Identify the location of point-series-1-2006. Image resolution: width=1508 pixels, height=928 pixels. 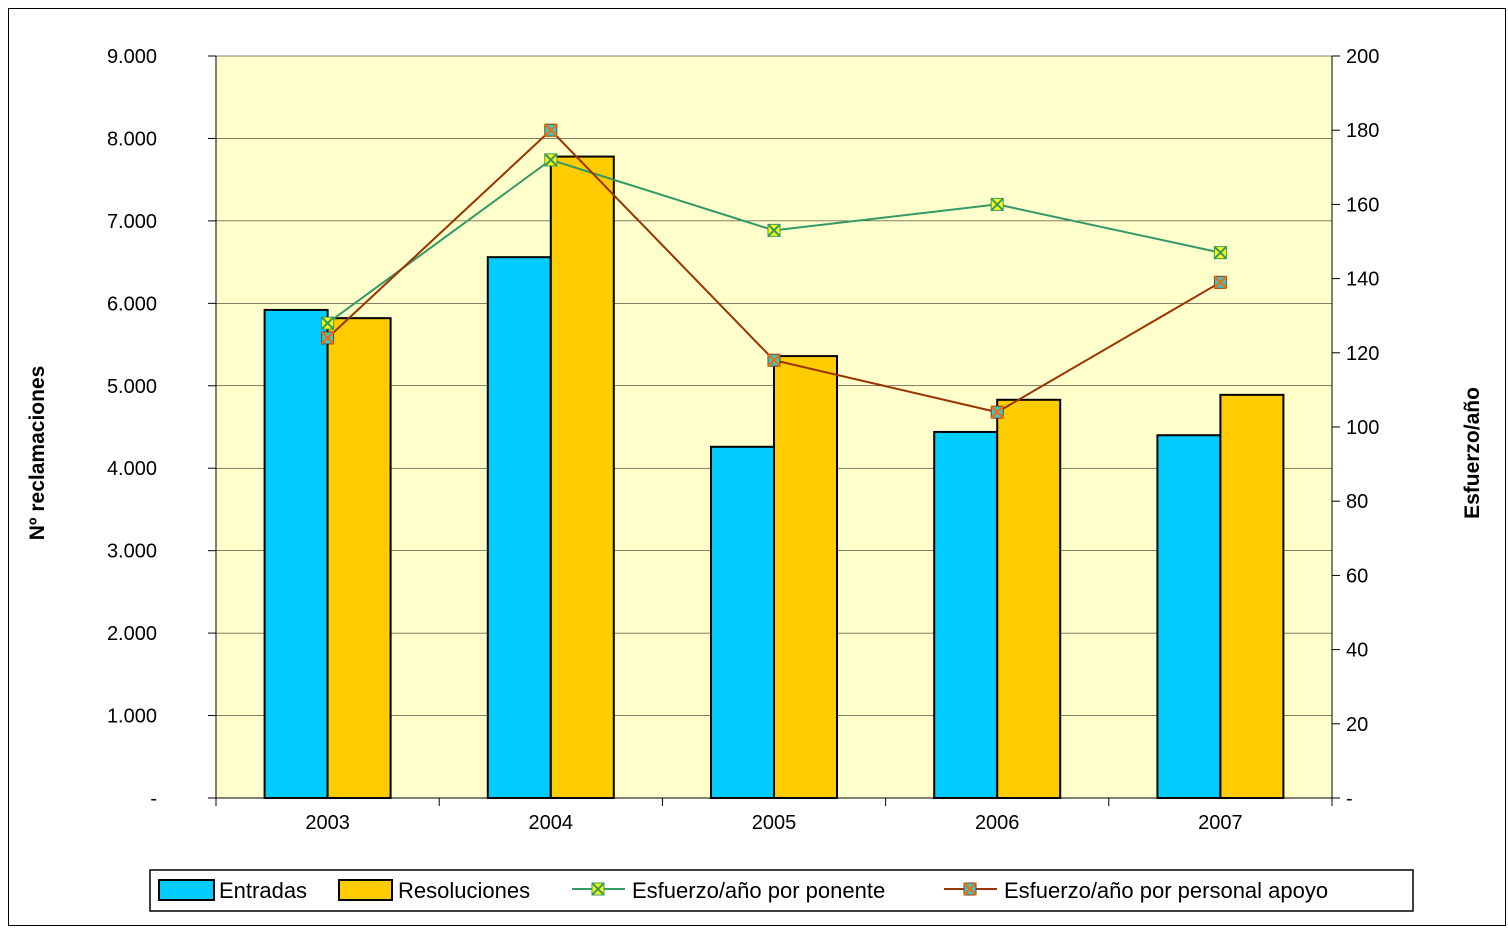
(997, 204).